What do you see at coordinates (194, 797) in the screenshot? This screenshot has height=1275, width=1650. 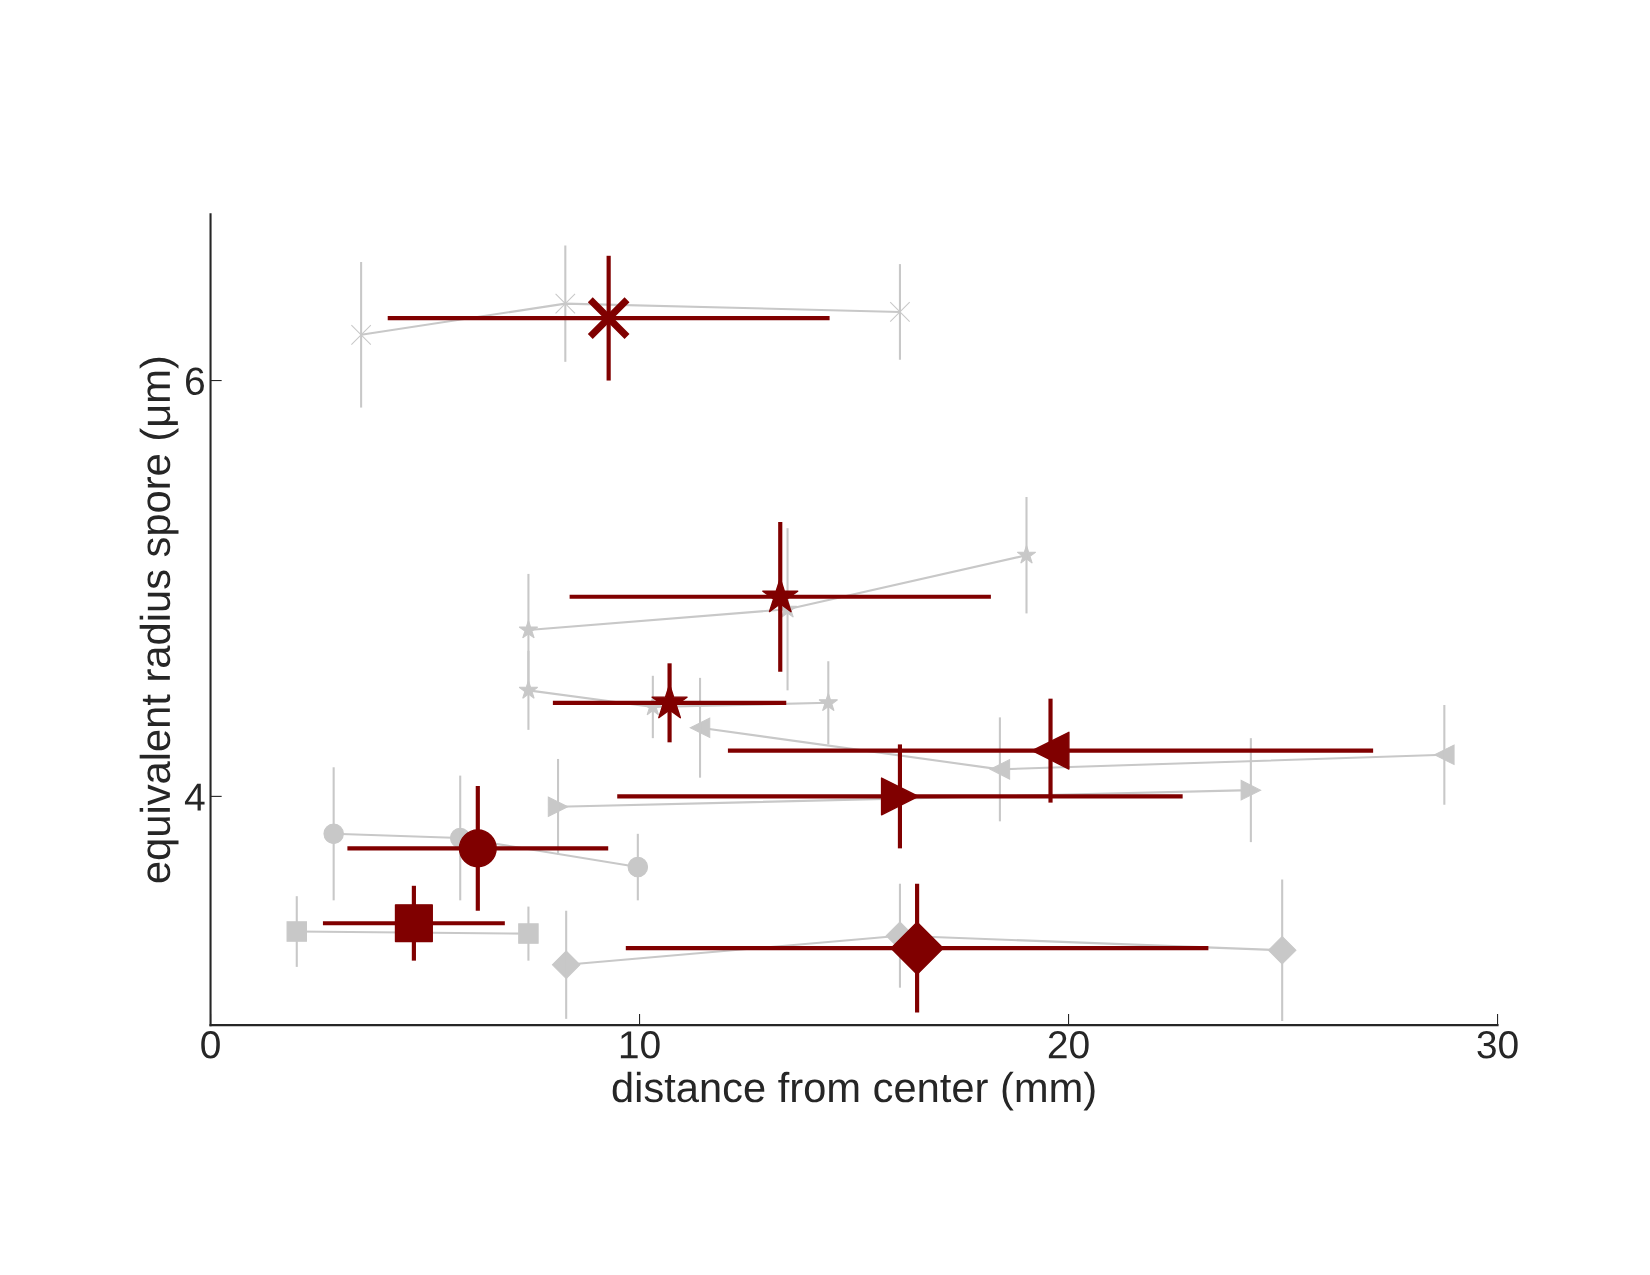 I see `y-tick-label: 4` at bounding box center [194, 797].